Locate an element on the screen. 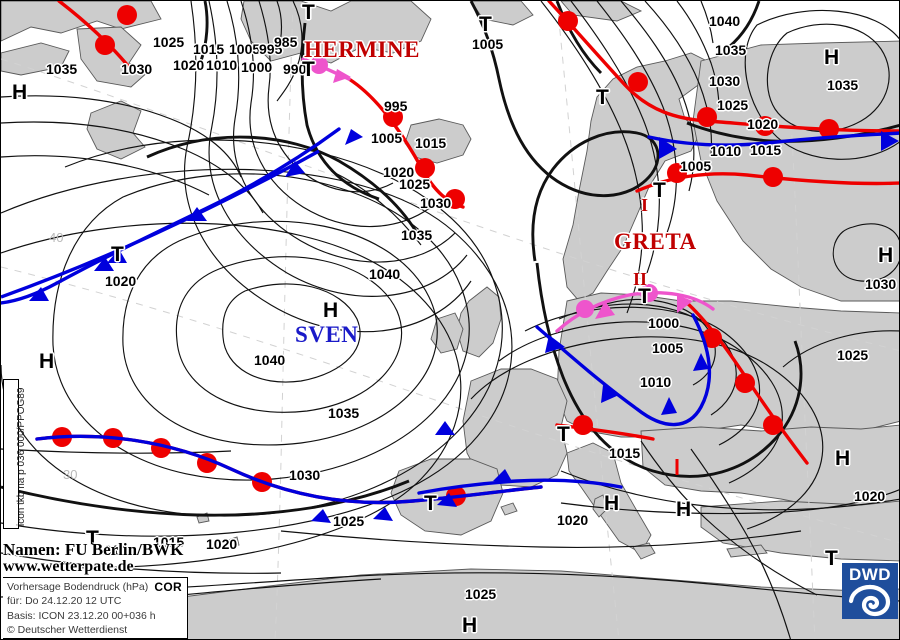 The height and width of the screenshot is (640, 900). isobar-1035-b is located at coordinates (121, 136).